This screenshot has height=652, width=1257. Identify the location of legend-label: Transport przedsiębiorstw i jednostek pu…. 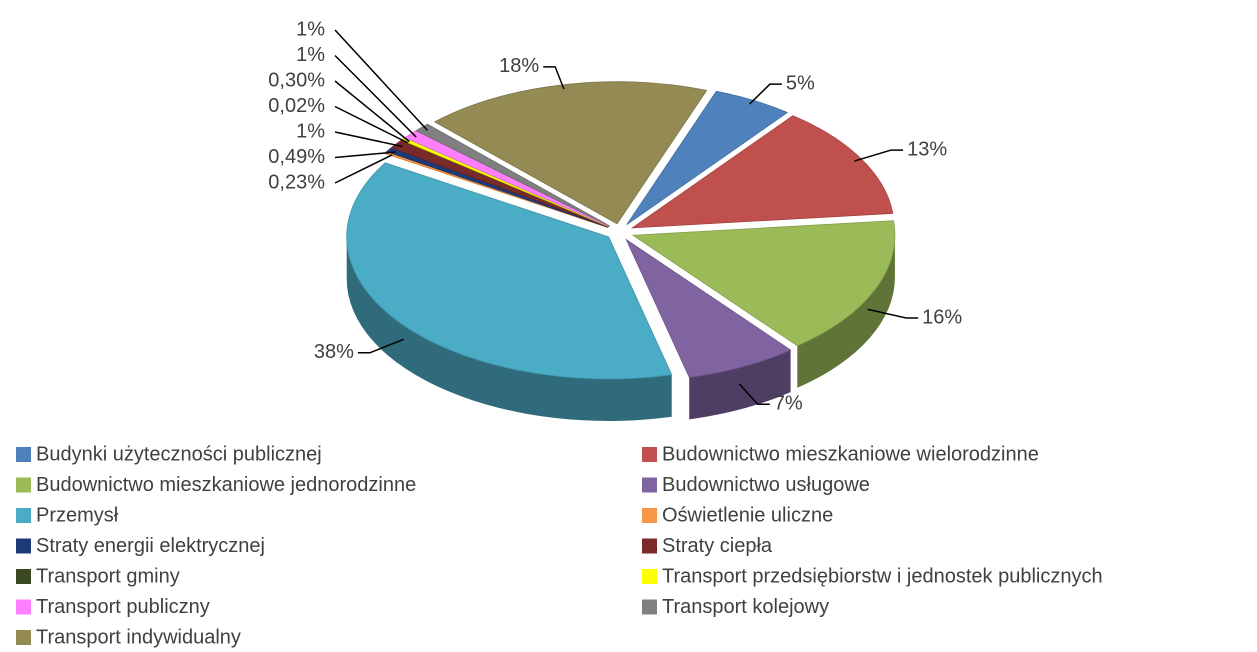
(882, 576).